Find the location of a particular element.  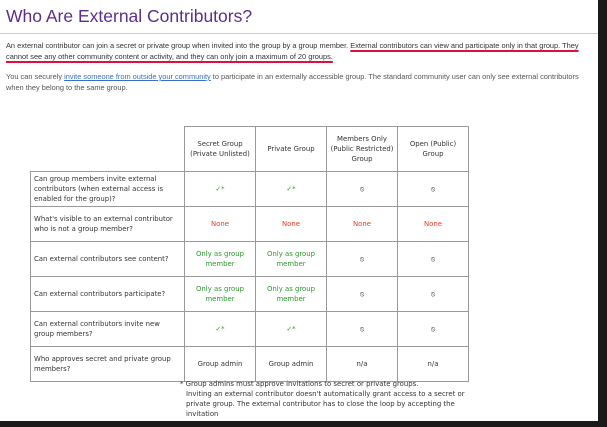

row-question: Can external contributors see content? is located at coordinates (107, 259).